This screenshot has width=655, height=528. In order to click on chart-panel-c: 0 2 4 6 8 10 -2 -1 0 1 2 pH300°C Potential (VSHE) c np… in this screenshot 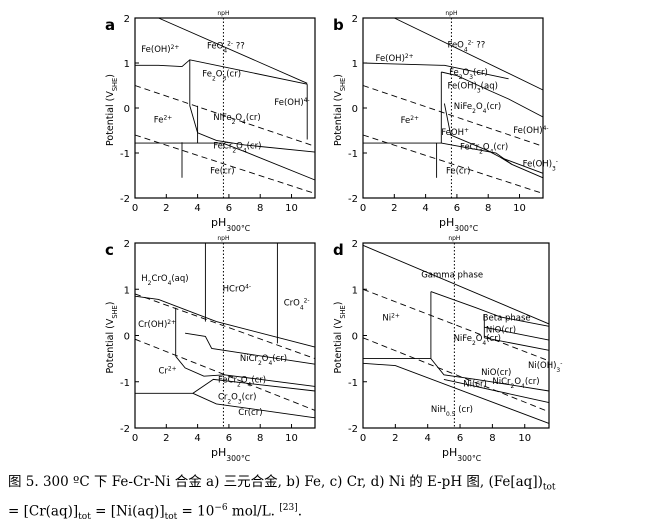, I will do `click(210, 349)`.